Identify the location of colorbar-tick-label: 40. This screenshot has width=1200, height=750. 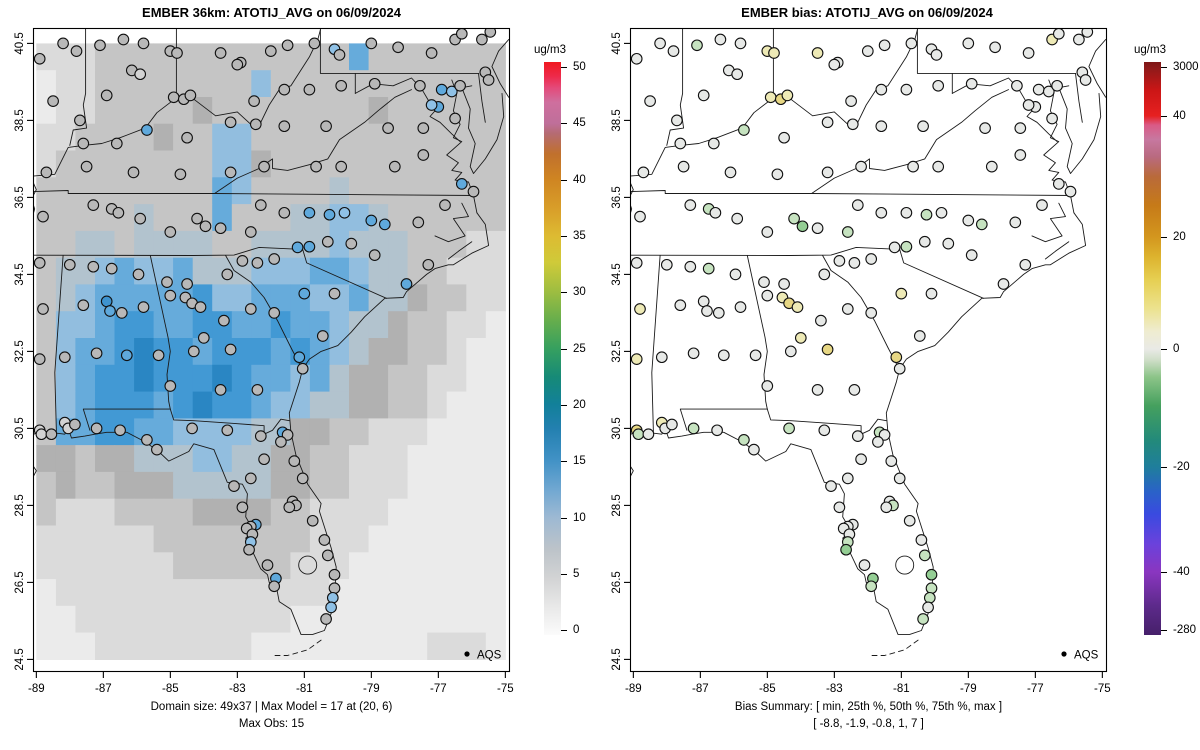
(1179, 115).